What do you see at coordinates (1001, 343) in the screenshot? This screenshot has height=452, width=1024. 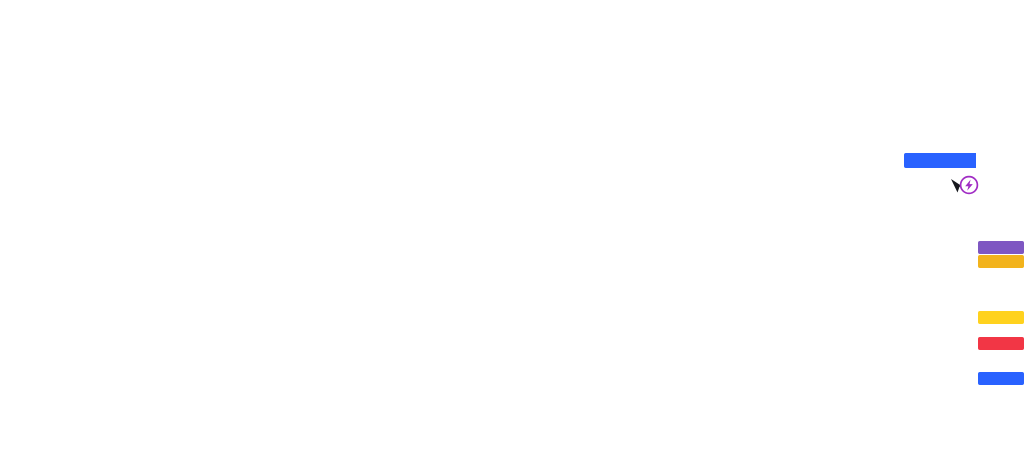 I see `mvrv-low-badge` at bounding box center [1001, 343].